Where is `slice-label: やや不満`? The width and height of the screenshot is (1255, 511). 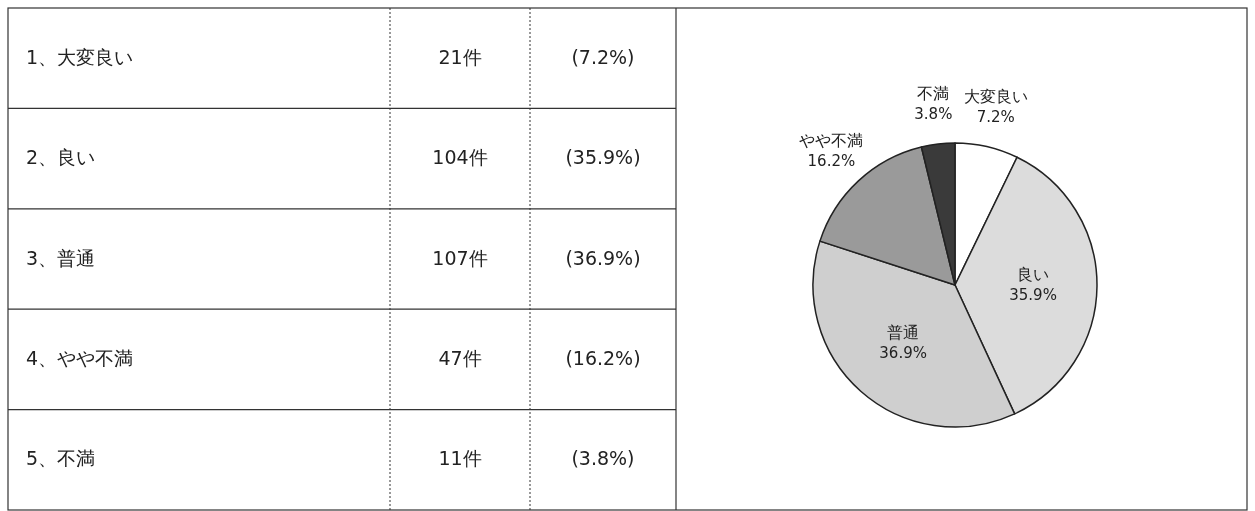 slice-label: やや不満 is located at coordinates (831, 141).